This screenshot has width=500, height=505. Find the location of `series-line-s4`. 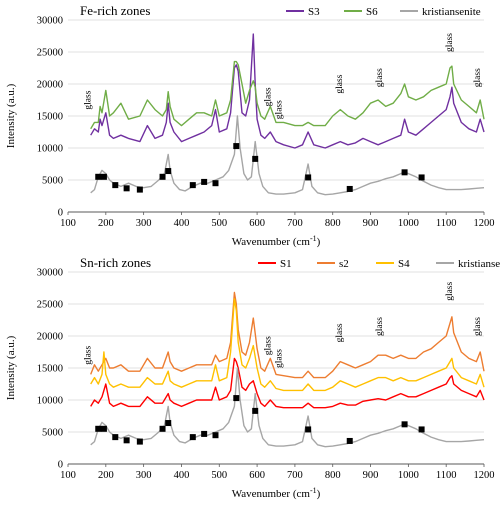

series-line-s4 is located at coordinates (287, 345).